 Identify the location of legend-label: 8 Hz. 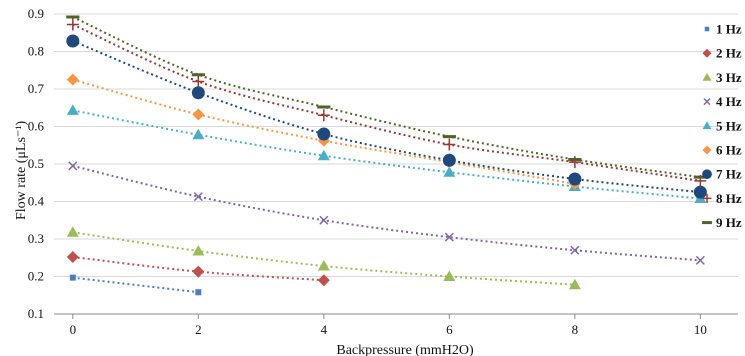
(729, 198).